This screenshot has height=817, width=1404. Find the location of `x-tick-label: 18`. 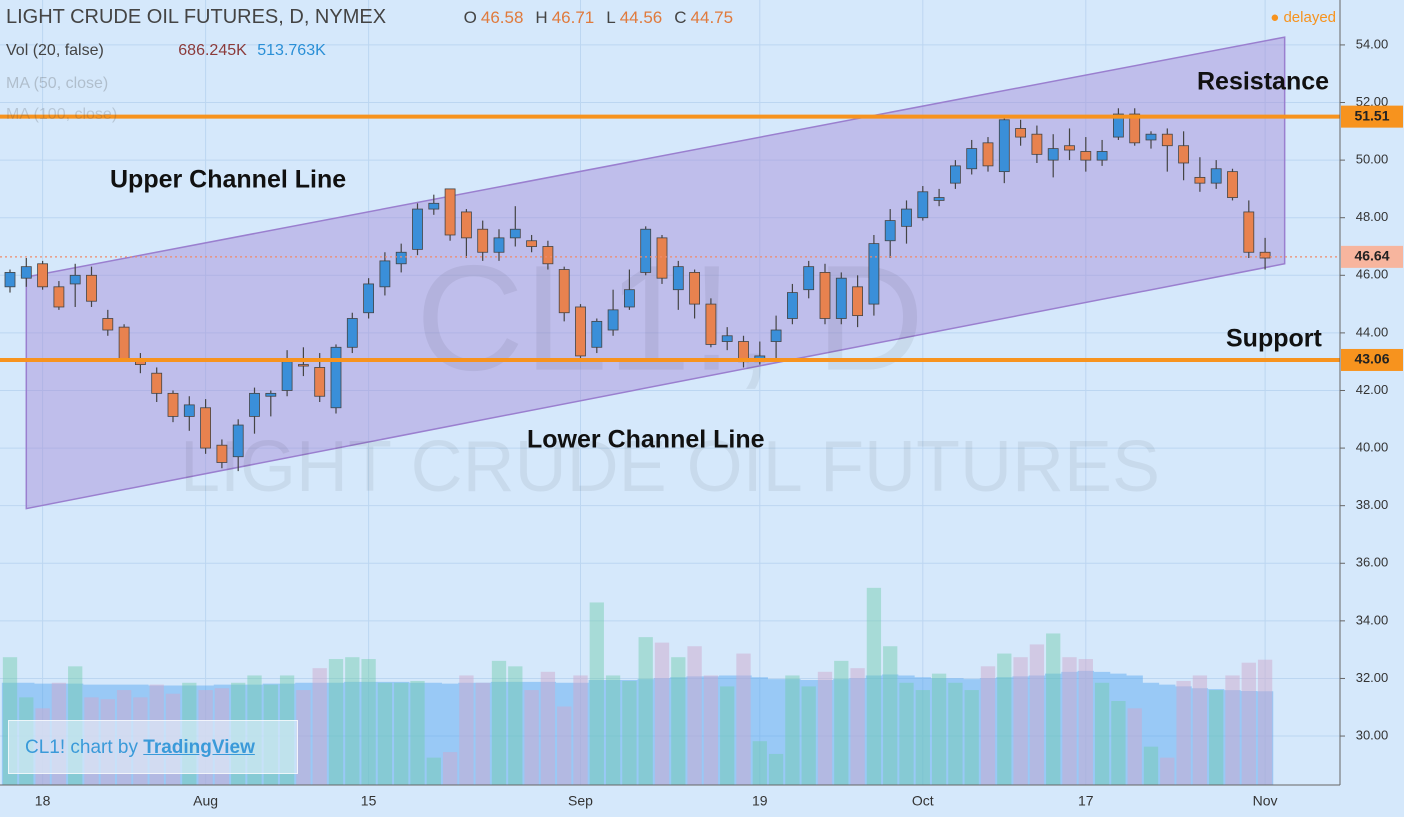

x-tick-label: 18 is located at coordinates (43, 801).